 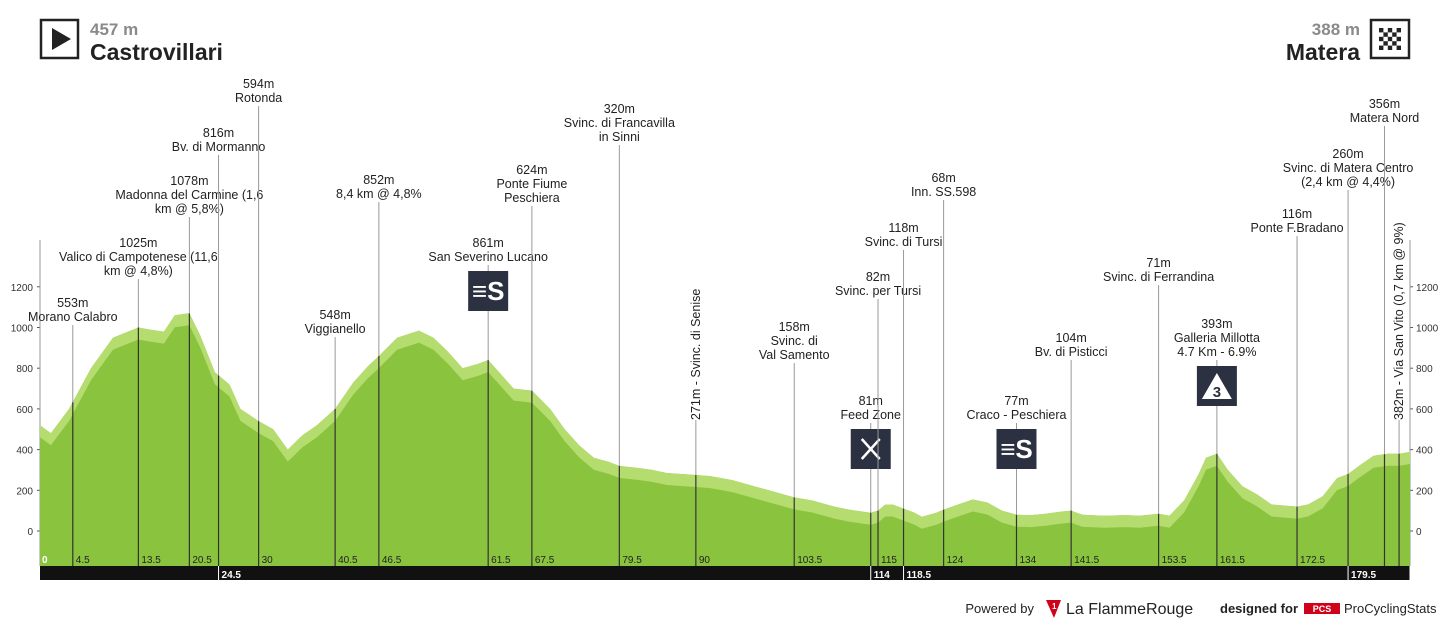 What do you see at coordinates (1336, 29) in the screenshot?
I see `finish-elevation: 388 m` at bounding box center [1336, 29].